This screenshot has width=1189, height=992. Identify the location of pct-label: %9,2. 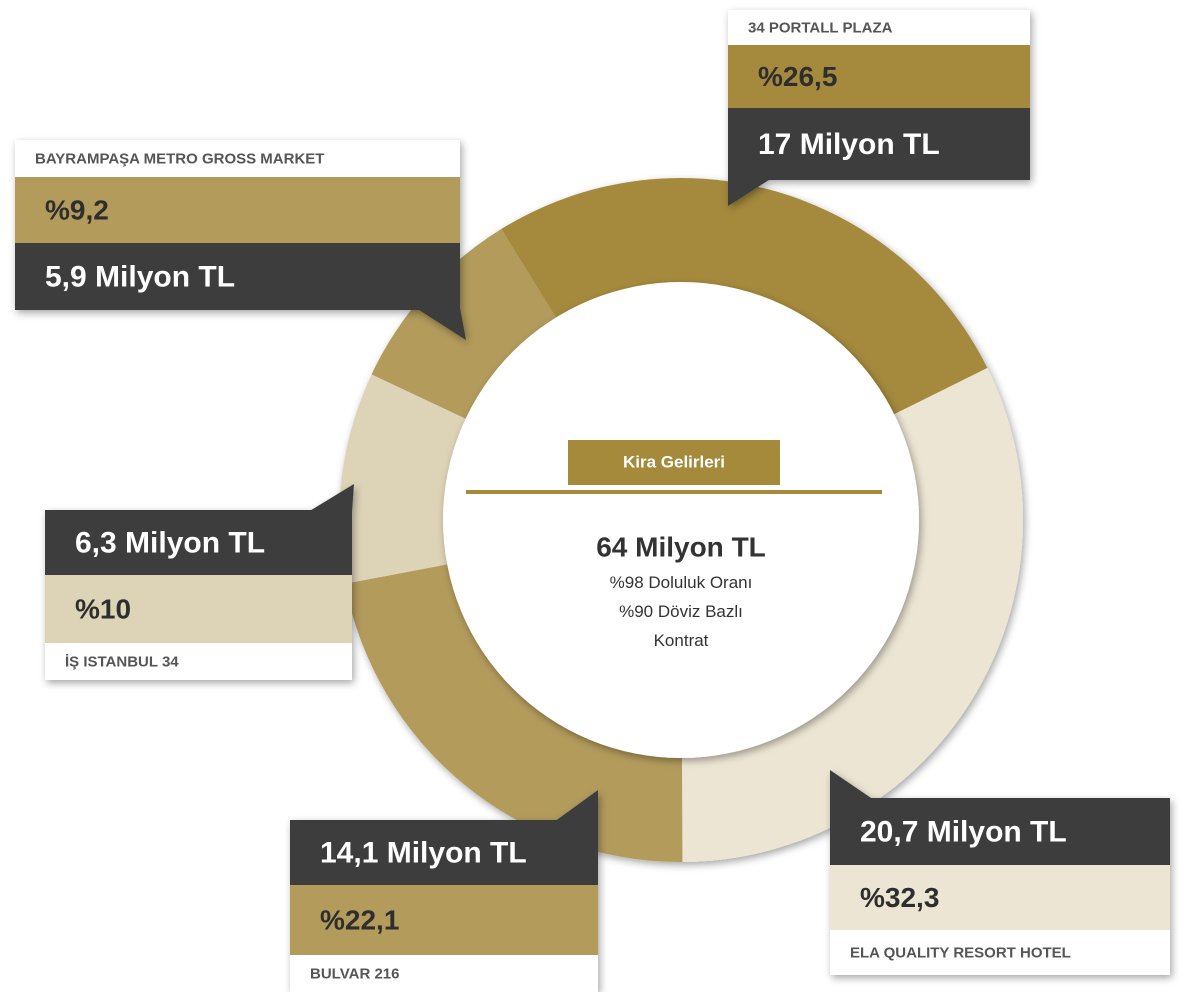
(77, 209).